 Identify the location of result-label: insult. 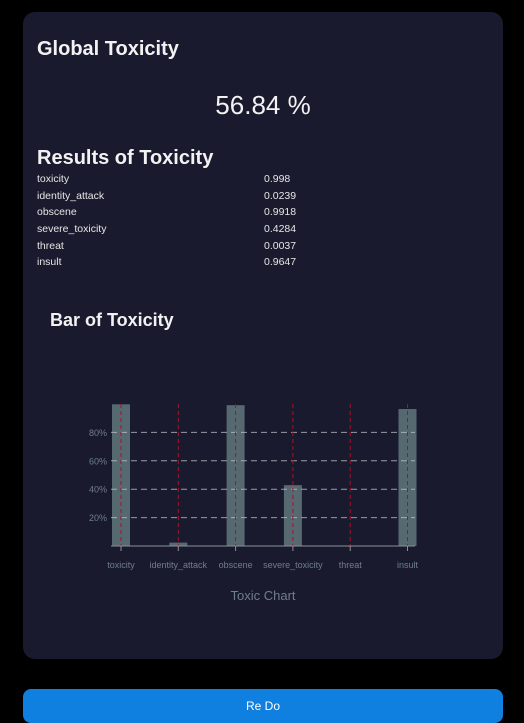
(49, 262).